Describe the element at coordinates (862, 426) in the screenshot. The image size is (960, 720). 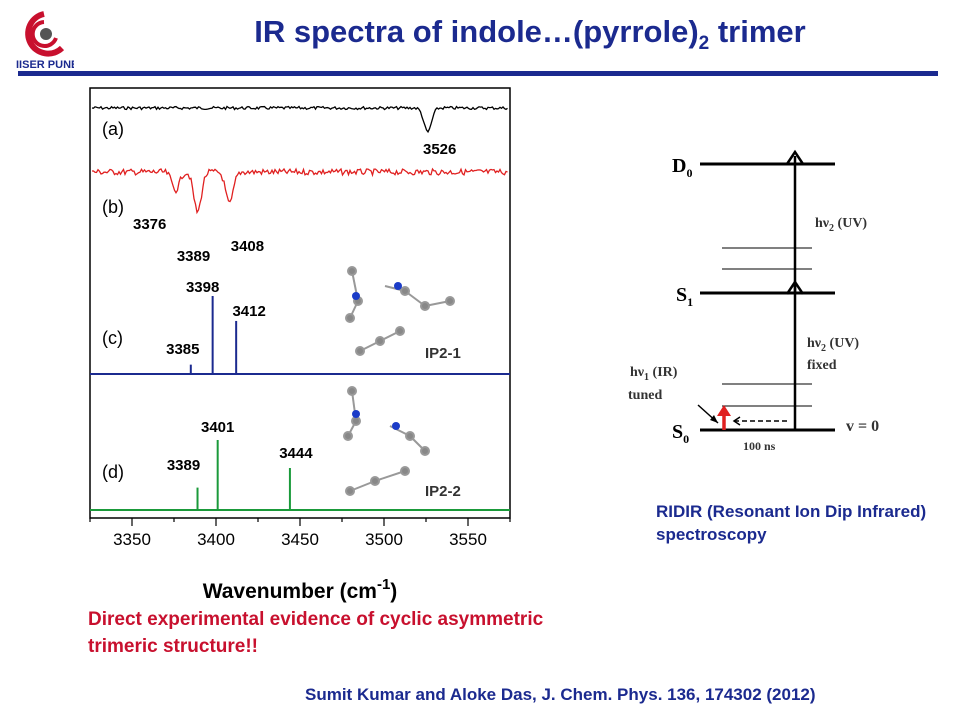
I see `v0-label: v = 0` at that location.